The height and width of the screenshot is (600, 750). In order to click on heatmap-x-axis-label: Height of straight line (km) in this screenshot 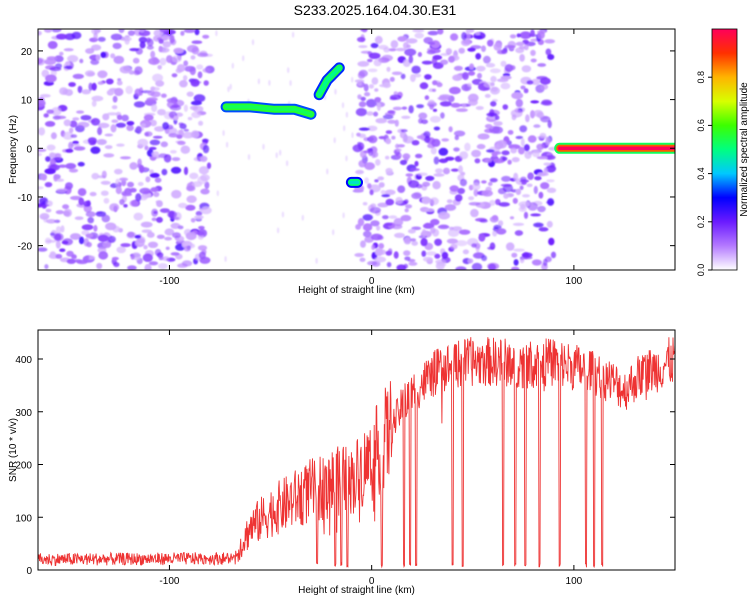, I will do `click(356, 290)`.